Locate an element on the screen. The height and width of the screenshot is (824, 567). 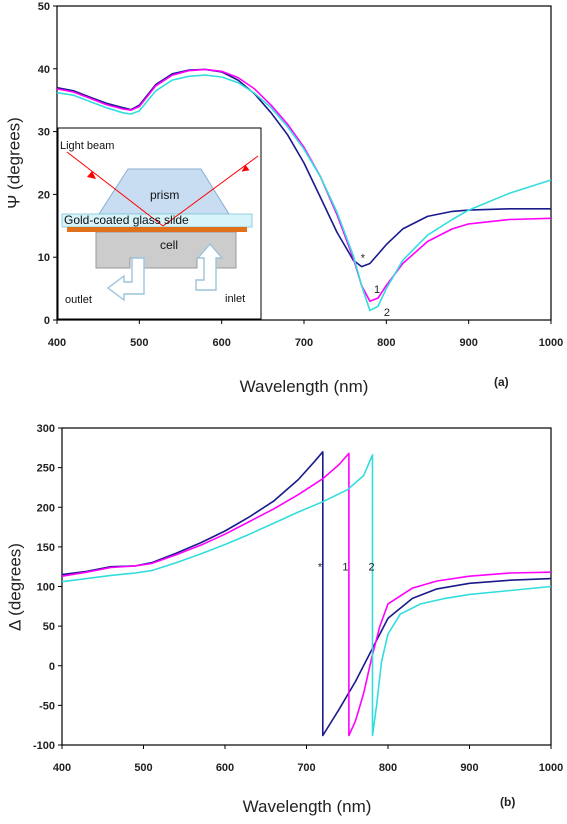
panel-label-b: (b) is located at coordinates (507, 802).